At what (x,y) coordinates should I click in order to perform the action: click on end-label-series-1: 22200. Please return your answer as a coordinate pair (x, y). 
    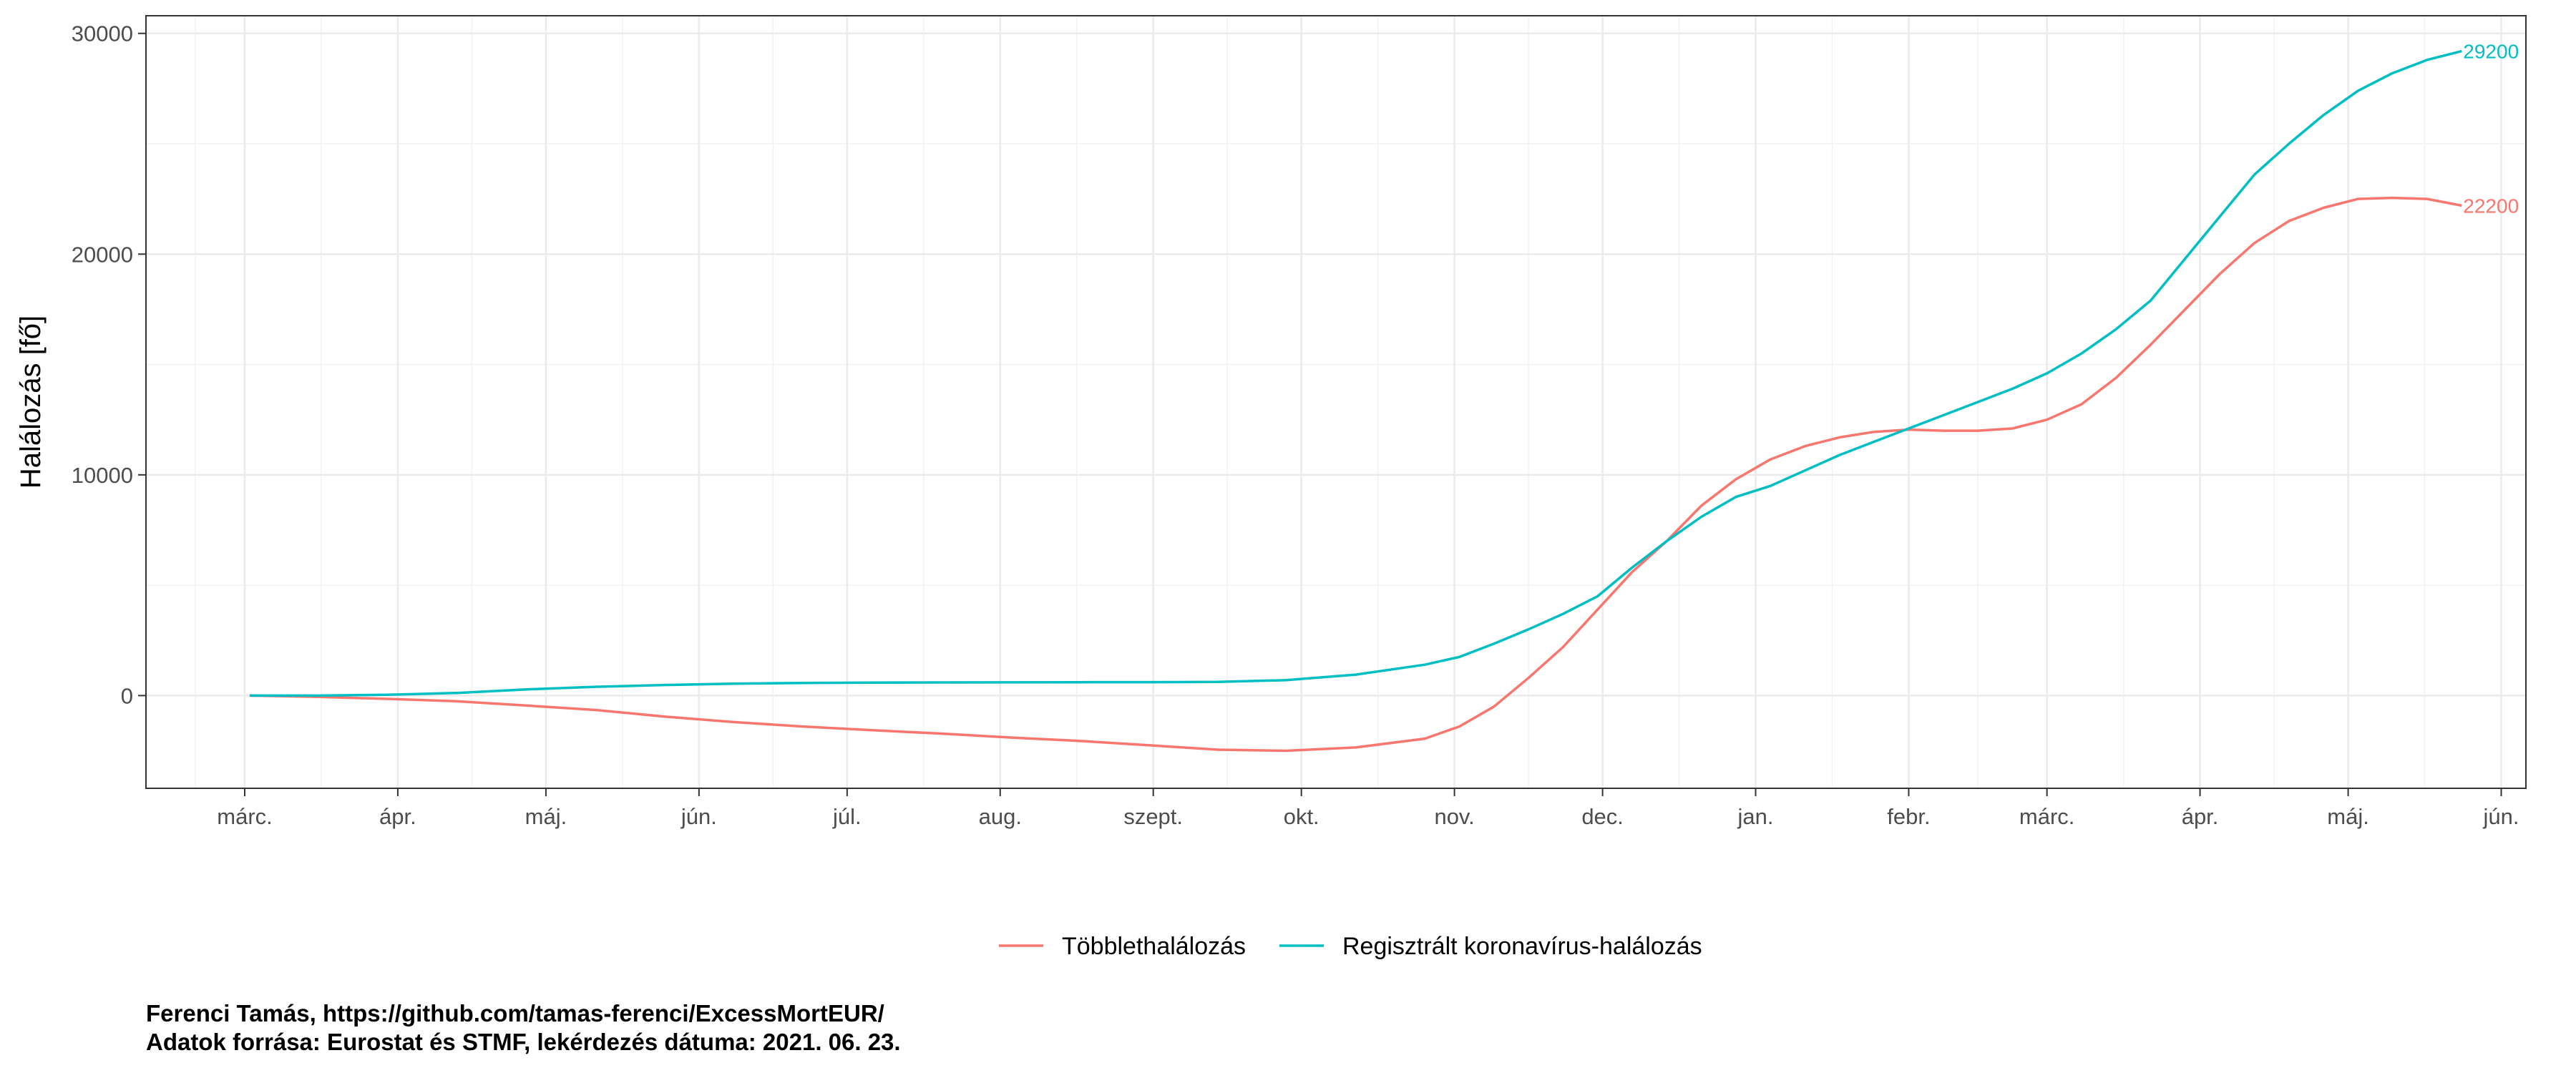
    Looking at the image, I should click on (2491, 206).